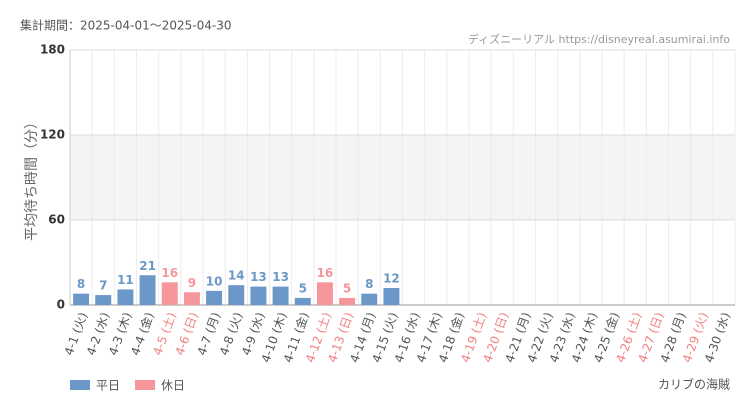 The height and width of the screenshot is (414, 750). Describe the element at coordinates (694, 384) in the screenshot. I see `chart-title: カリブの海賊` at that location.